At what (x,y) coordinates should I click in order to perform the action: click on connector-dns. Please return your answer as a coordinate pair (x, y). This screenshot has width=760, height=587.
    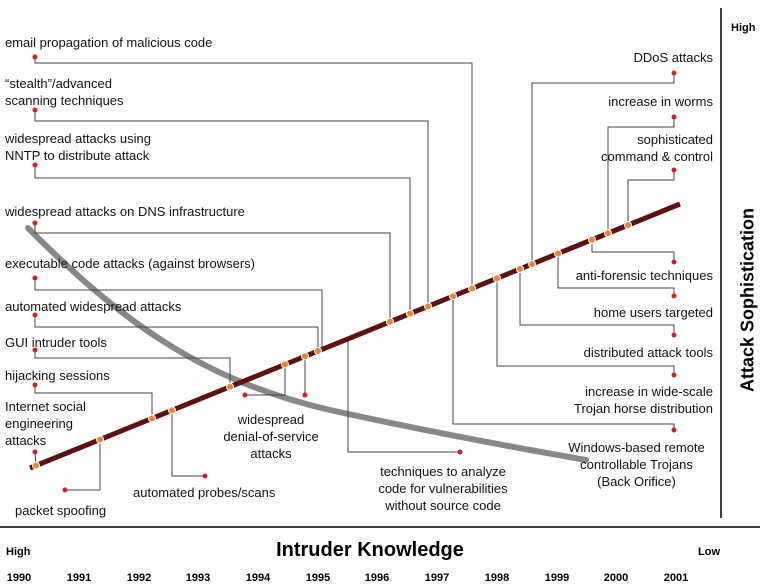
    Looking at the image, I should click on (212, 272).